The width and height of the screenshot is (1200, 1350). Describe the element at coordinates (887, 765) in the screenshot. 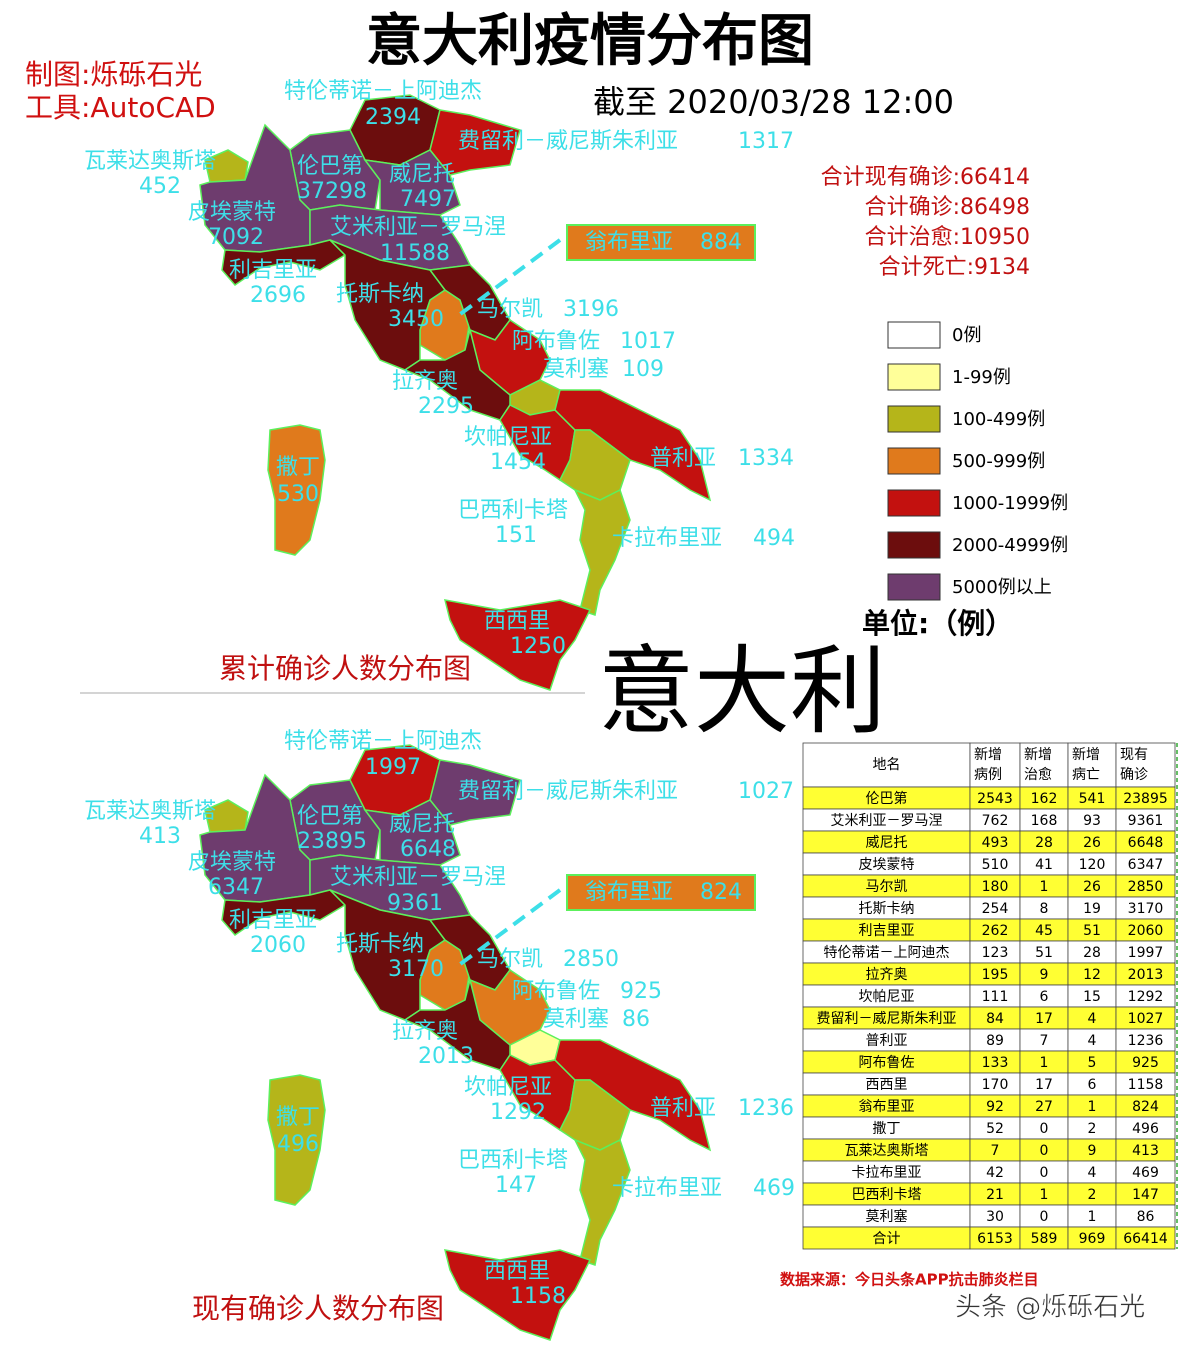

I see `header-text: 地名` at that location.